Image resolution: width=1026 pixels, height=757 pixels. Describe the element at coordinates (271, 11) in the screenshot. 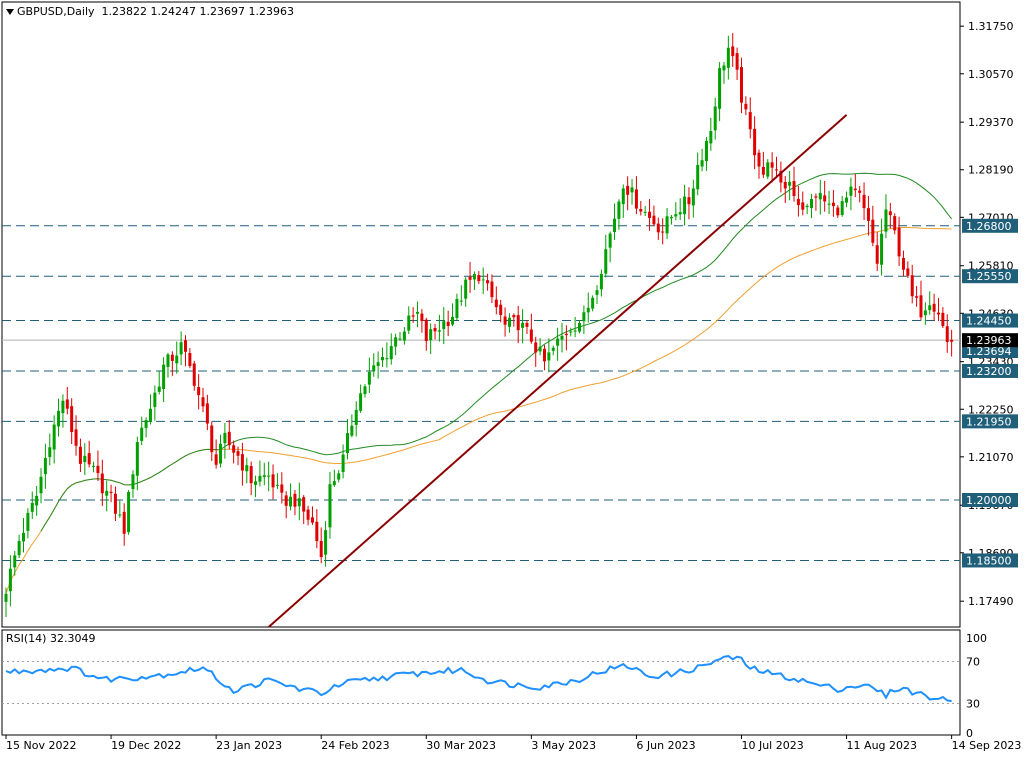

I see `close-value: 1.23963` at that location.